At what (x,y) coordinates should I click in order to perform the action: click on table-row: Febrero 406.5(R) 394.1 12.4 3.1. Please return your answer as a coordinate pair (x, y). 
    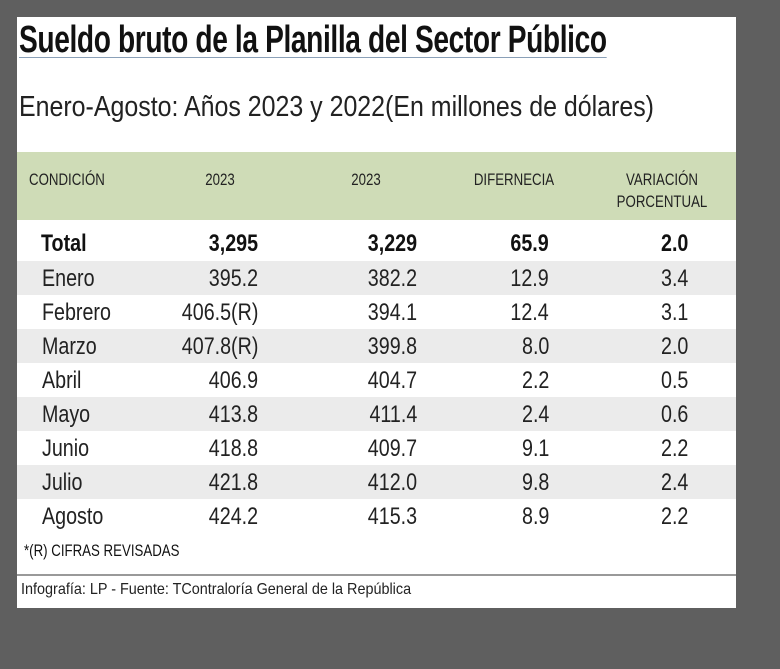
    Looking at the image, I should click on (376, 312).